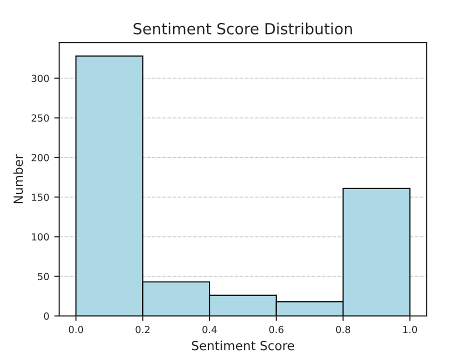 This screenshot has height=355, width=474. What do you see at coordinates (40, 118) in the screenshot?
I see `y-tick-label: 250` at bounding box center [40, 118].